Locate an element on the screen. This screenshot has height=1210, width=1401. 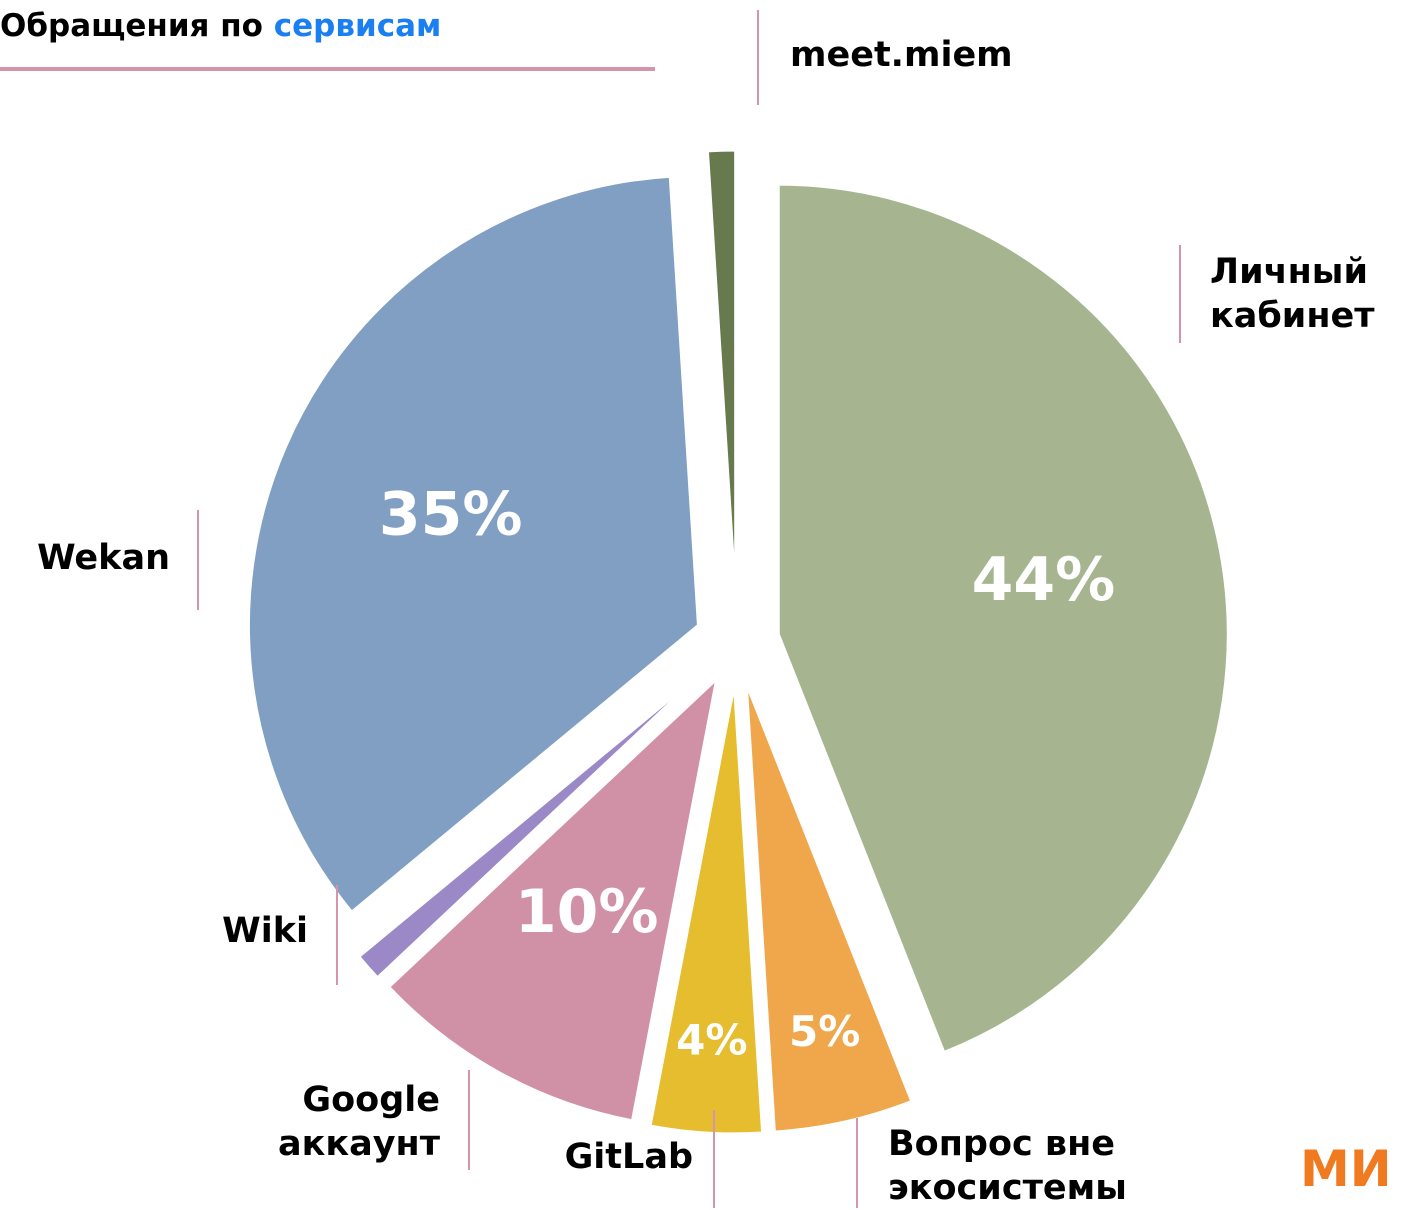
value-label: 10% is located at coordinates (587, 912).